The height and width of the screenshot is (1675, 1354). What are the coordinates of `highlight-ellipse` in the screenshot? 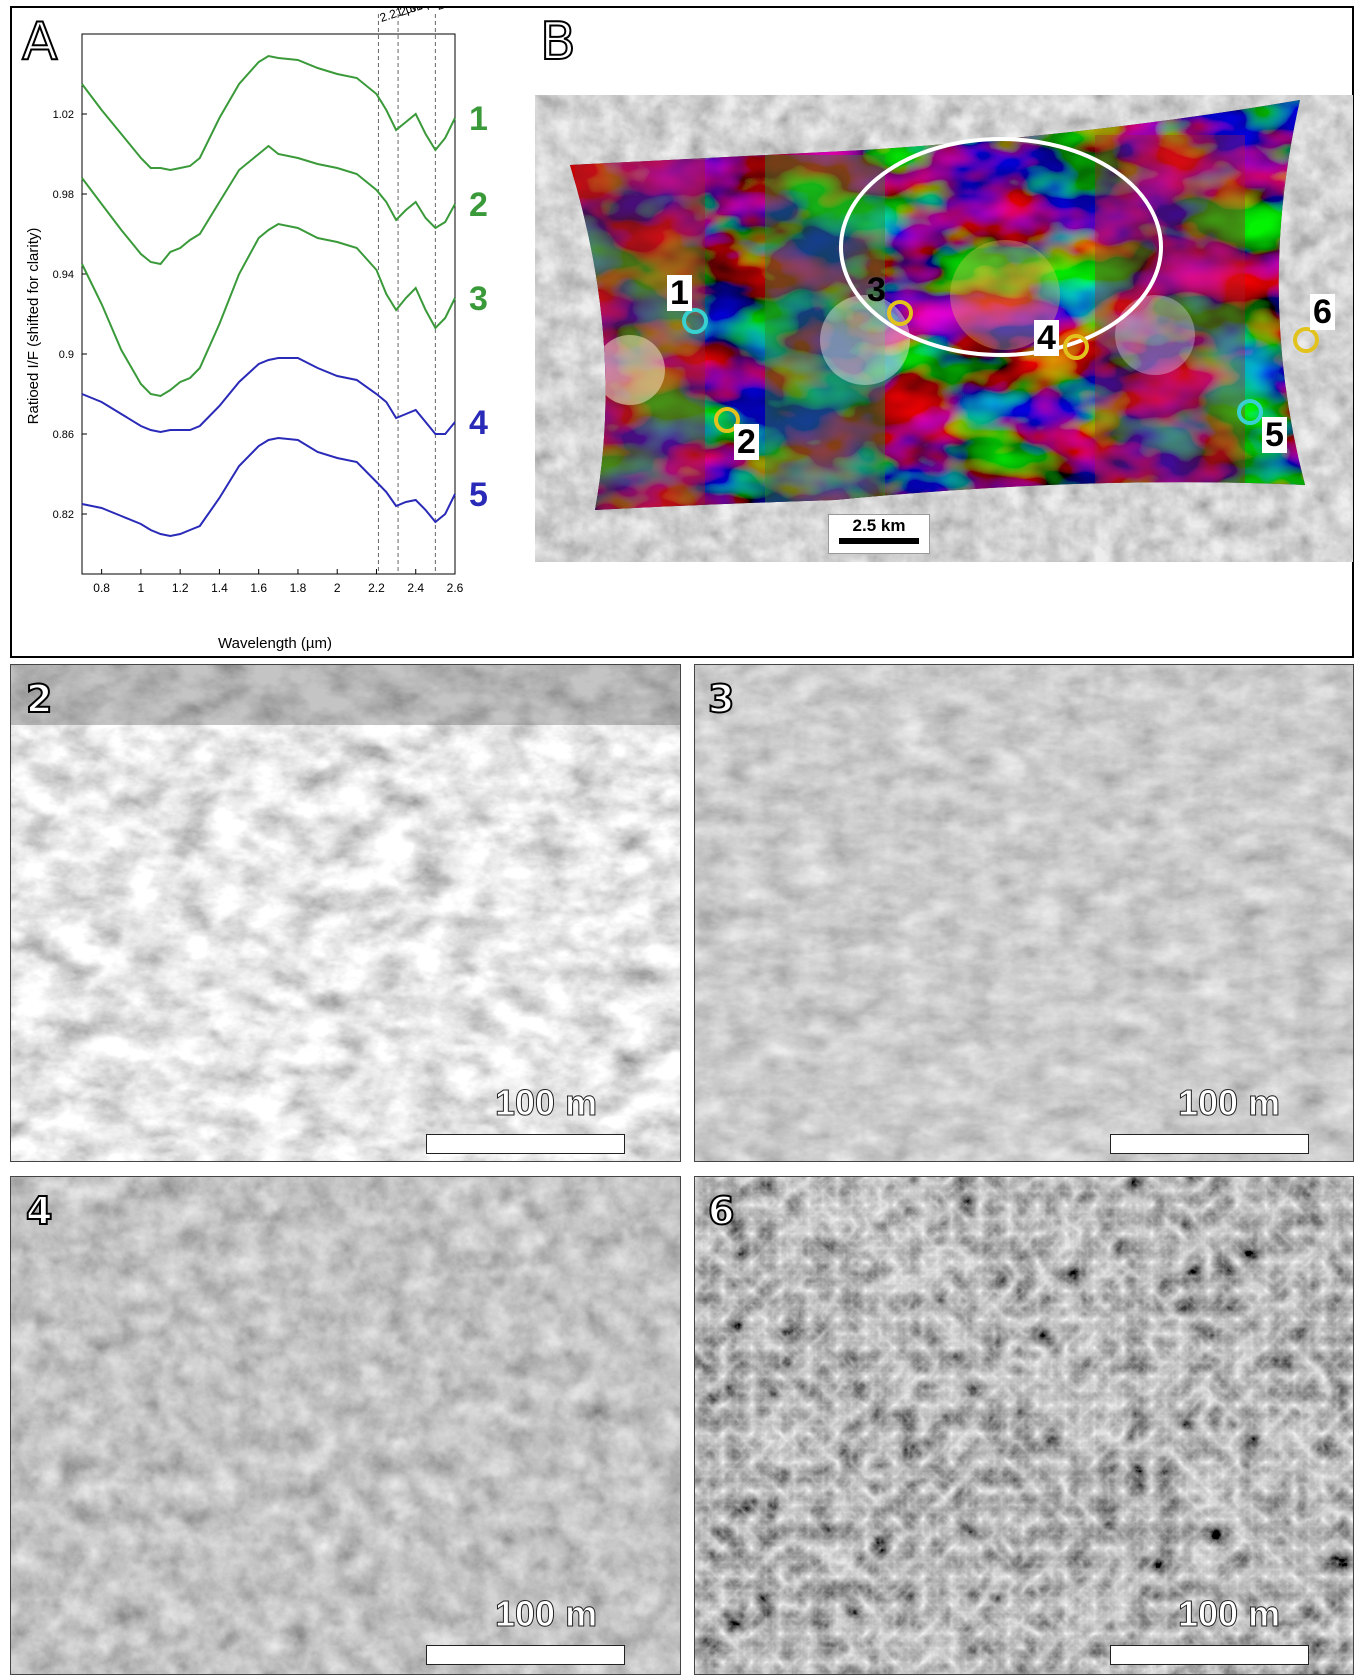 It's located at (1001, 247).